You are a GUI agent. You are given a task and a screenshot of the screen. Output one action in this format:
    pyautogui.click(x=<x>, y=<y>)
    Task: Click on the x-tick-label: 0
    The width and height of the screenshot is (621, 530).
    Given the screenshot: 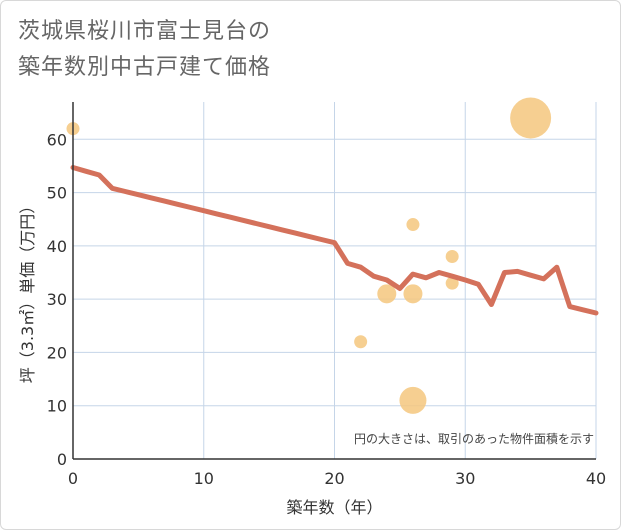 What is the action you would take?
    pyautogui.click(x=73, y=478)
    